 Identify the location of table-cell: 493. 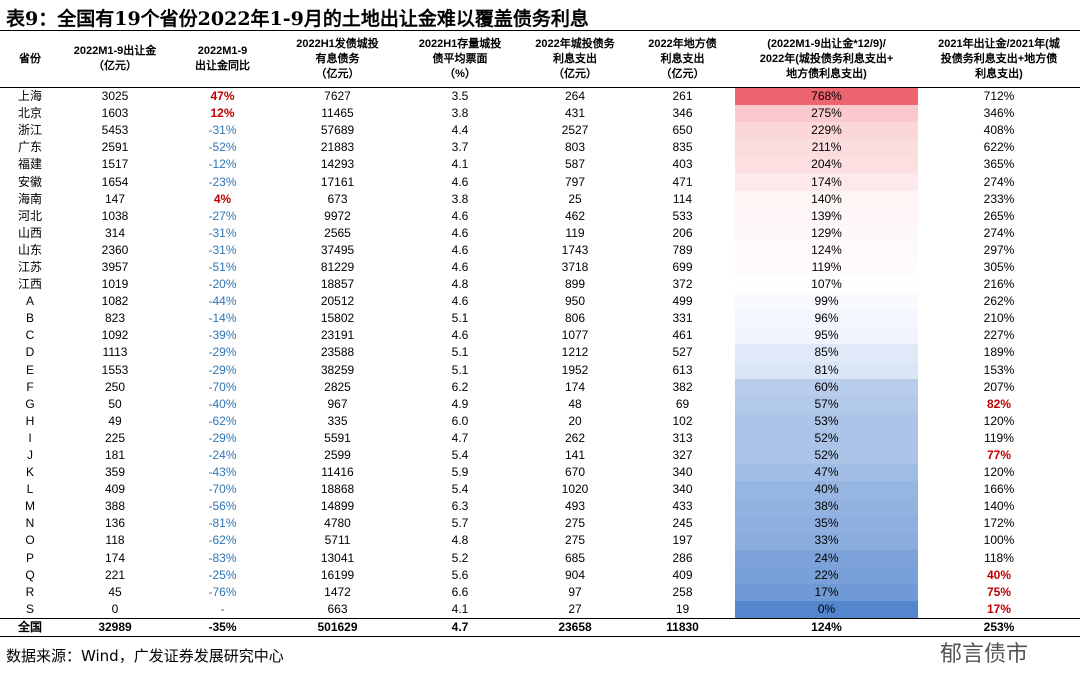
(575, 506).